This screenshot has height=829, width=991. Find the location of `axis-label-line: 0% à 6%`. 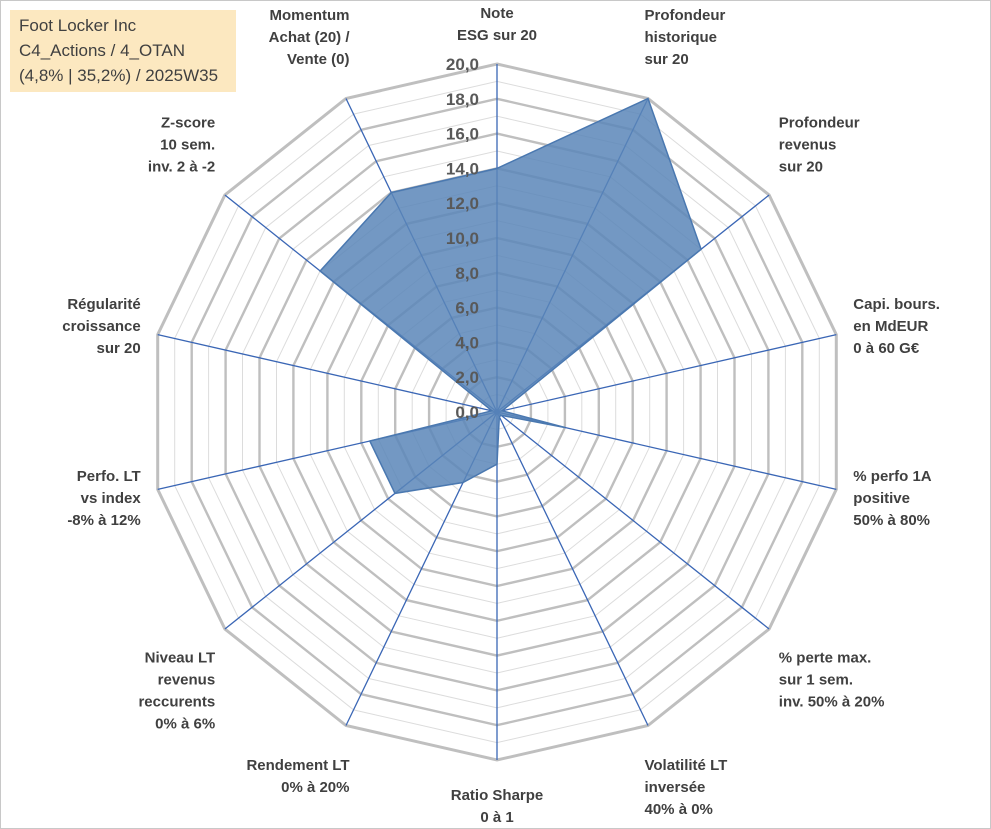

axis-label-line: 0% à 6% is located at coordinates (185, 724).